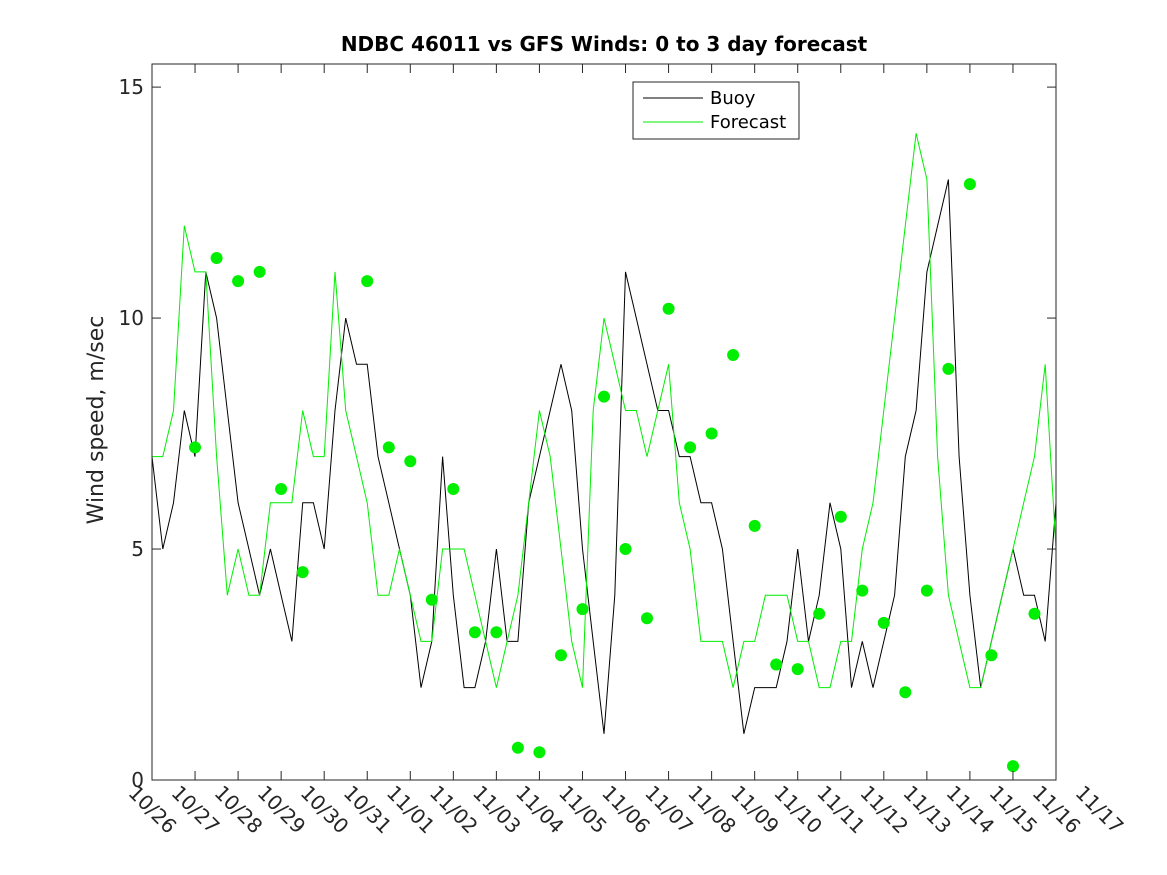 This screenshot has height=875, width=1167. I want to click on y-tick-label: 0, so click(137, 780).